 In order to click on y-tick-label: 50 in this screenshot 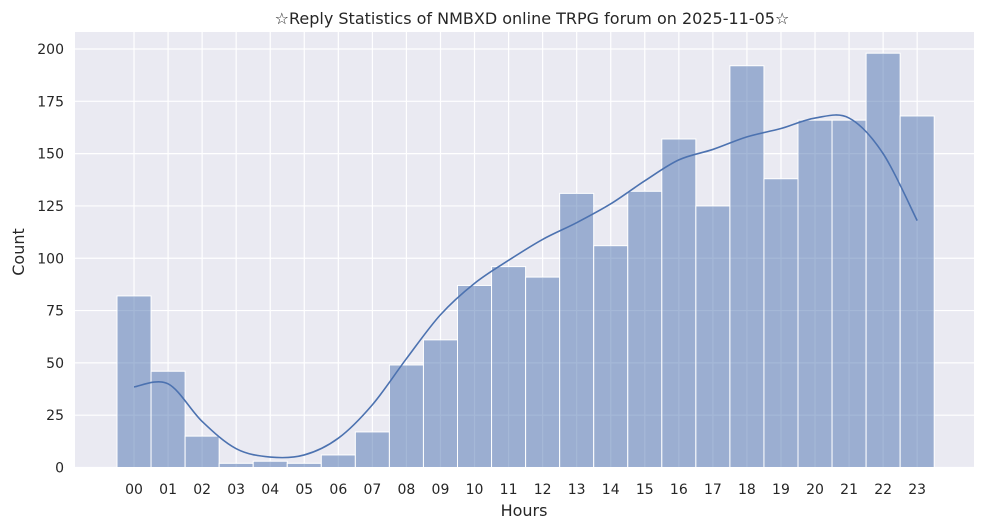, I will do `click(55, 364)`.